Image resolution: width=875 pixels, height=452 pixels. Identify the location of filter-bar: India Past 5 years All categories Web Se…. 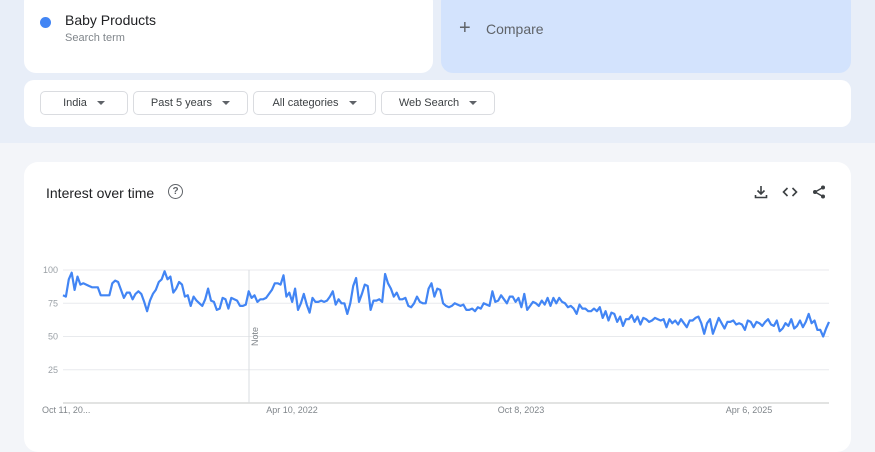
(437, 103).